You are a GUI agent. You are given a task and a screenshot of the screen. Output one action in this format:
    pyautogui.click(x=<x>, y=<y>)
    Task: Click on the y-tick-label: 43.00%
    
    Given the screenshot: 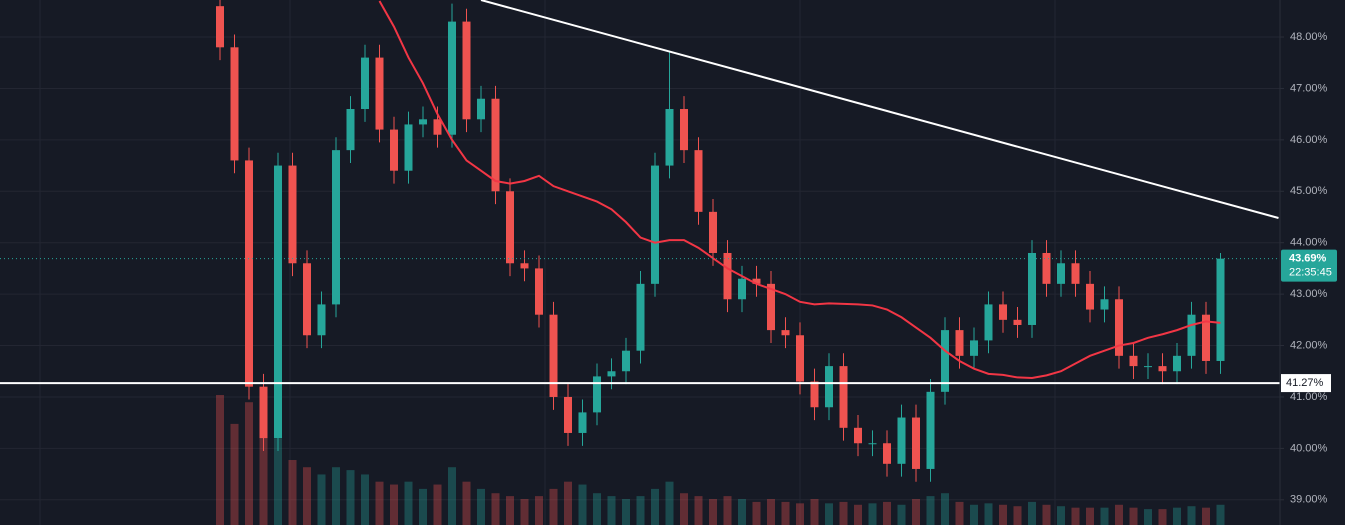 What is the action you would take?
    pyautogui.click(x=1309, y=294)
    